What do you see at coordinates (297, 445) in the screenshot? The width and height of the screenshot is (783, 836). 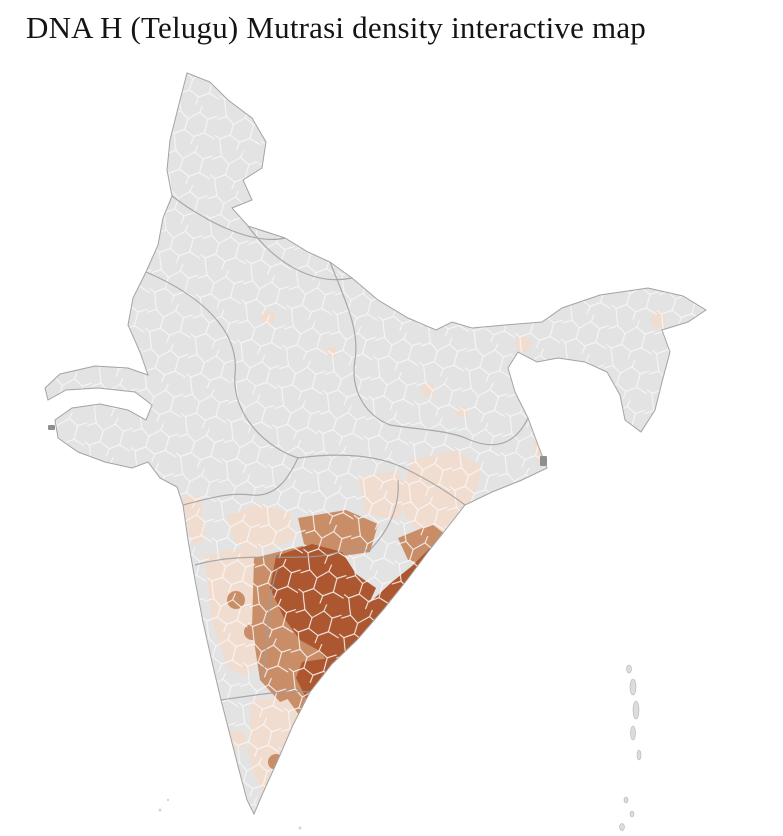 I see `city-markers` at bounding box center [297, 445].